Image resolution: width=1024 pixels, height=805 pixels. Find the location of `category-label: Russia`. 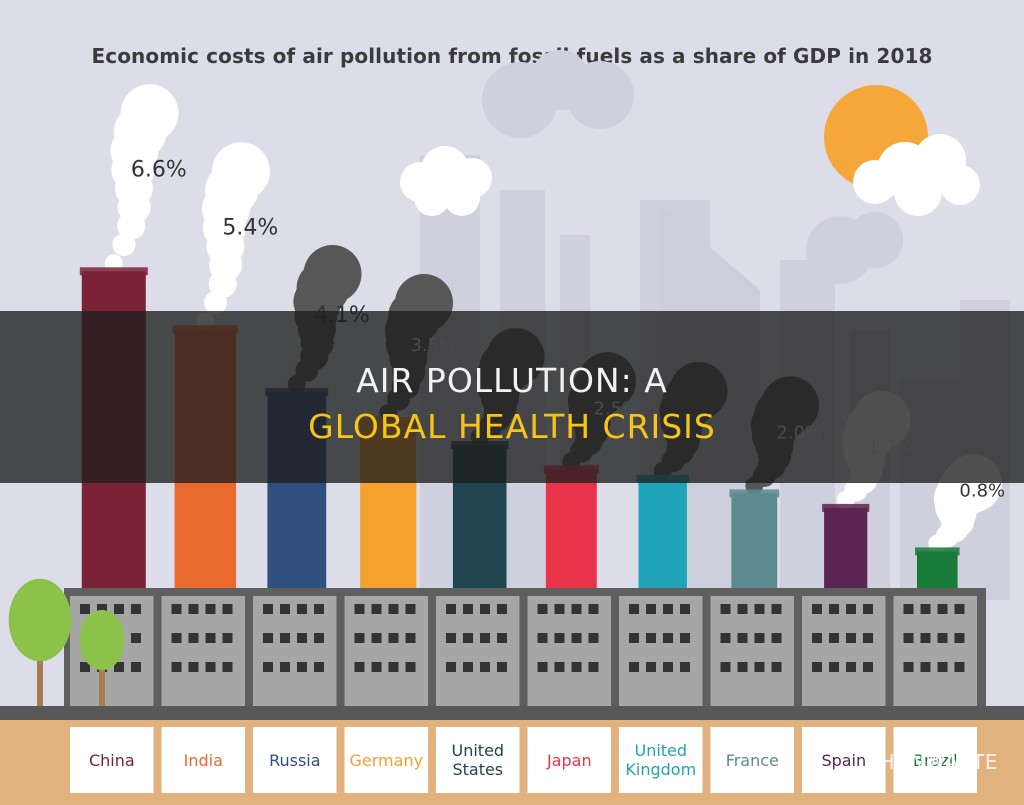

category-label: Russia is located at coordinates (294, 760).